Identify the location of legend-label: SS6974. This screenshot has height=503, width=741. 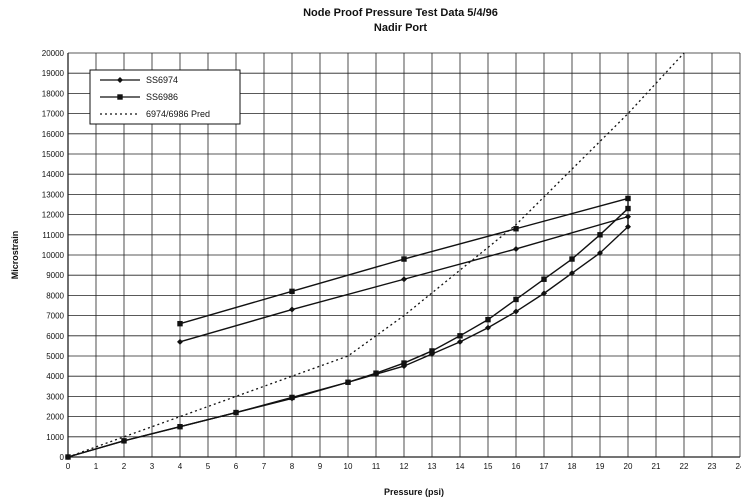
(162, 80).